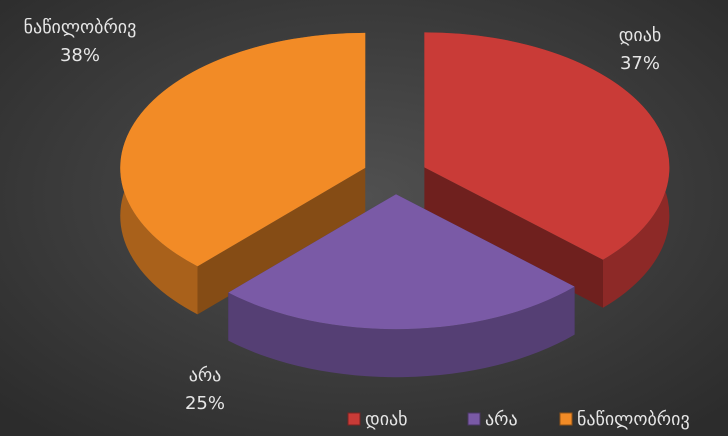 This screenshot has width=728, height=436. What do you see at coordinates (386, 419) in the screenshot?
I see `legend-label: დიახ` at bounding box center [386, 419].